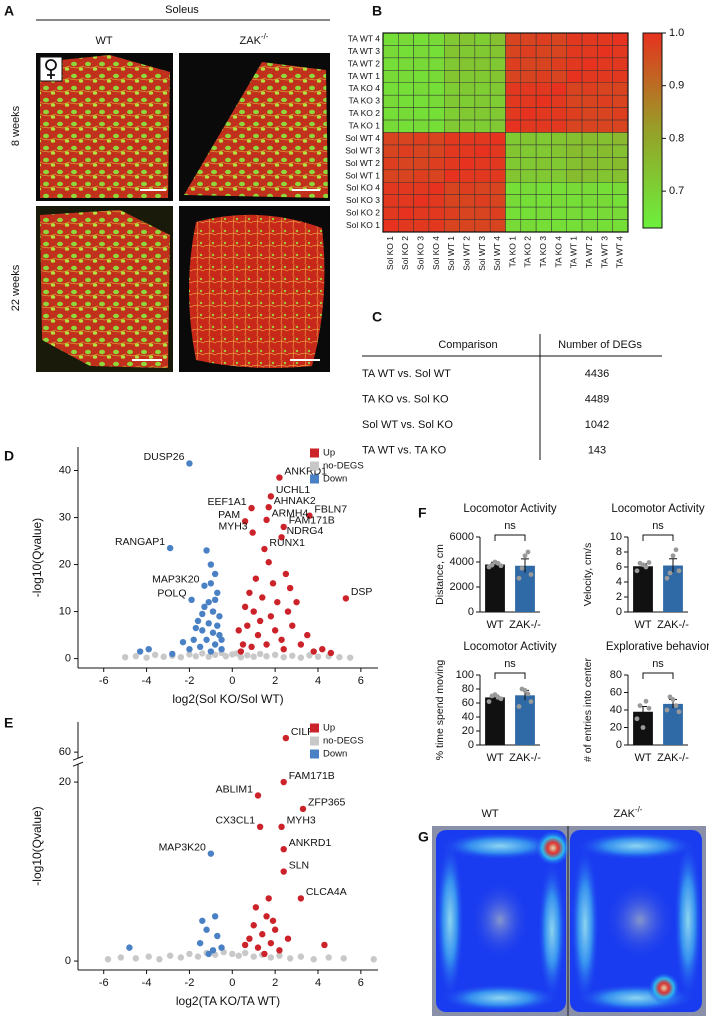 This screenshot has height=1032, width=709. What do you see at coordinates (164, 457) in the screenshot?
I see `point-label: DUSP26` at bounding box center [164, 457].